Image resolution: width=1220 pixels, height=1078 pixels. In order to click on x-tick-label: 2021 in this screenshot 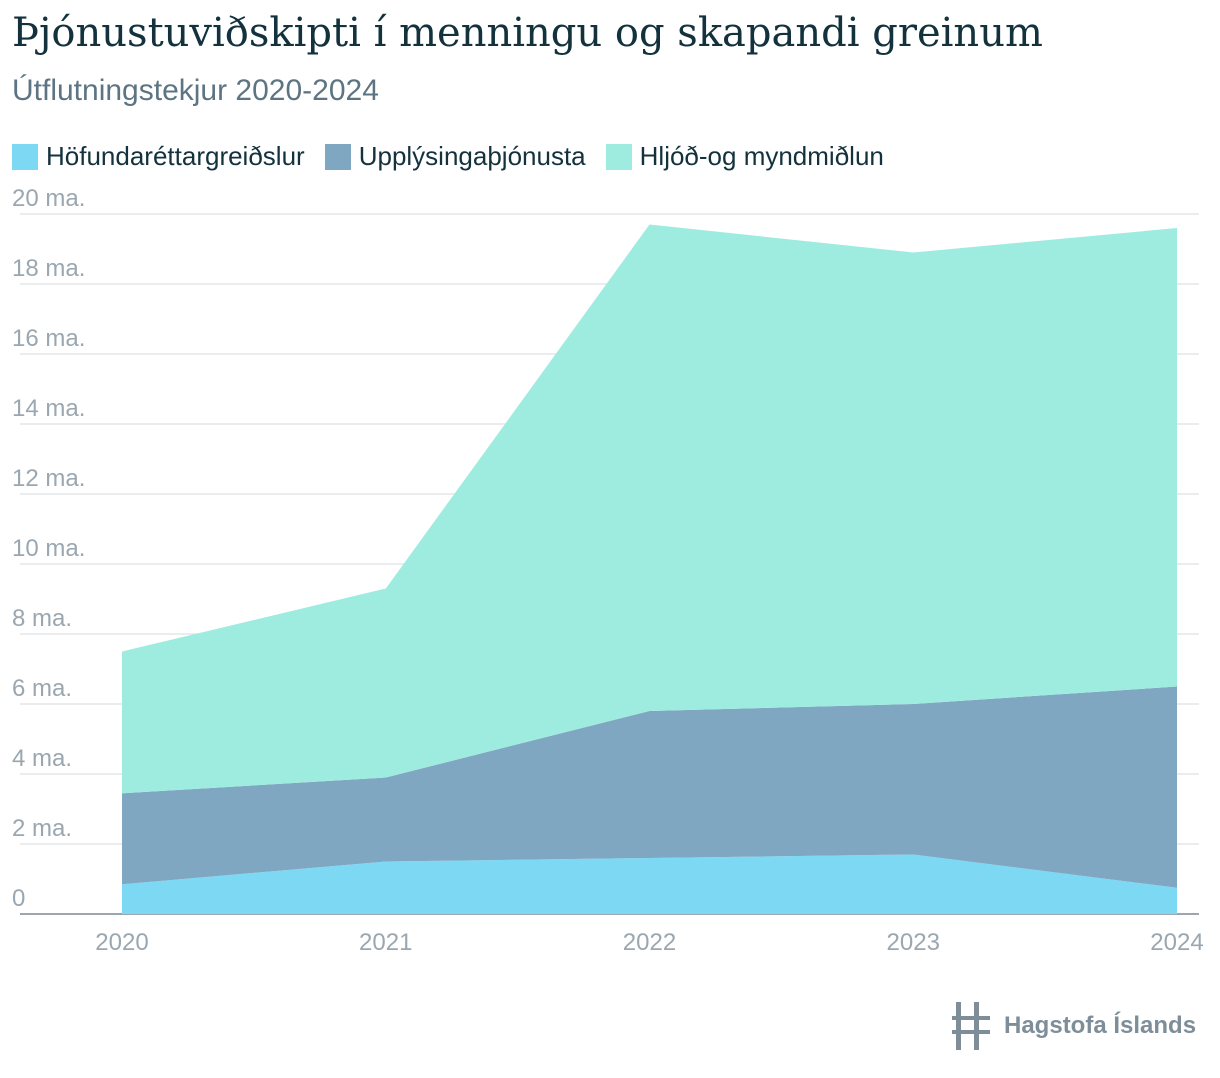, I will do `click(385, 942)`.